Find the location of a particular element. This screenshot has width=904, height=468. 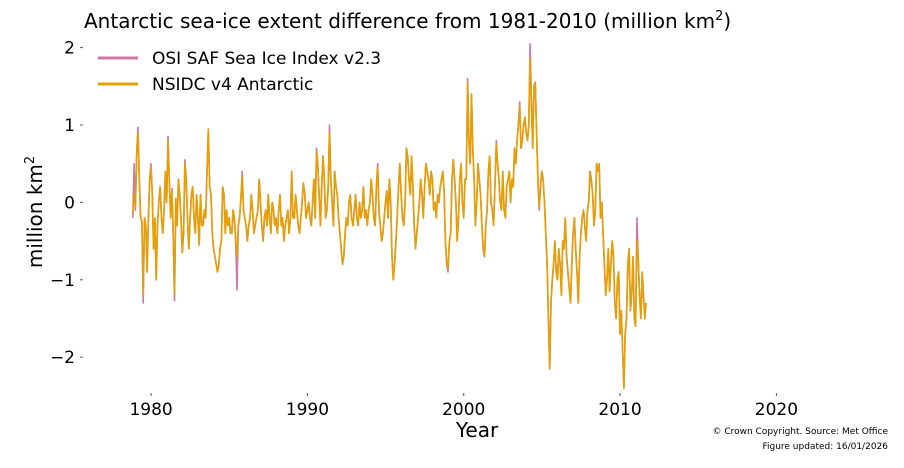

y-ticks: 2 1 0 −1 −2 is located at coordinates (66, 203).